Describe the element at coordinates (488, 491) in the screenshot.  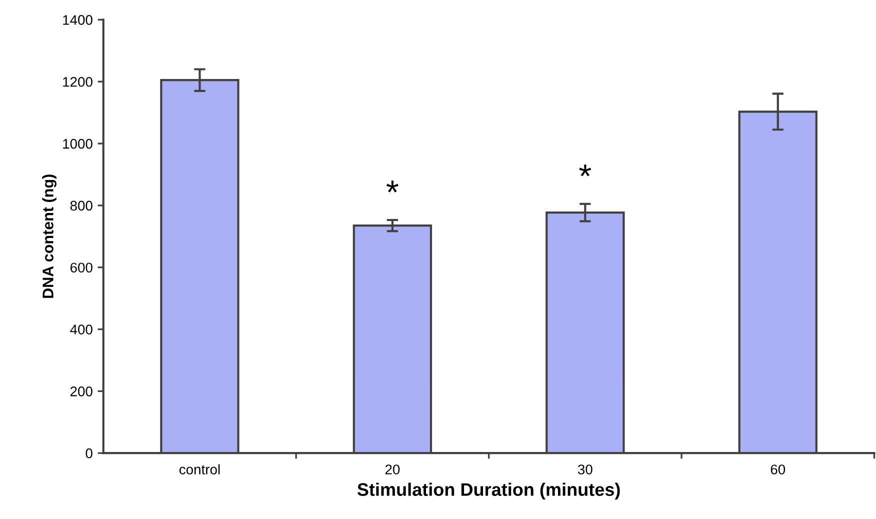
I see `x-axis-title: Stimulation Duration (minutes)` at that location.